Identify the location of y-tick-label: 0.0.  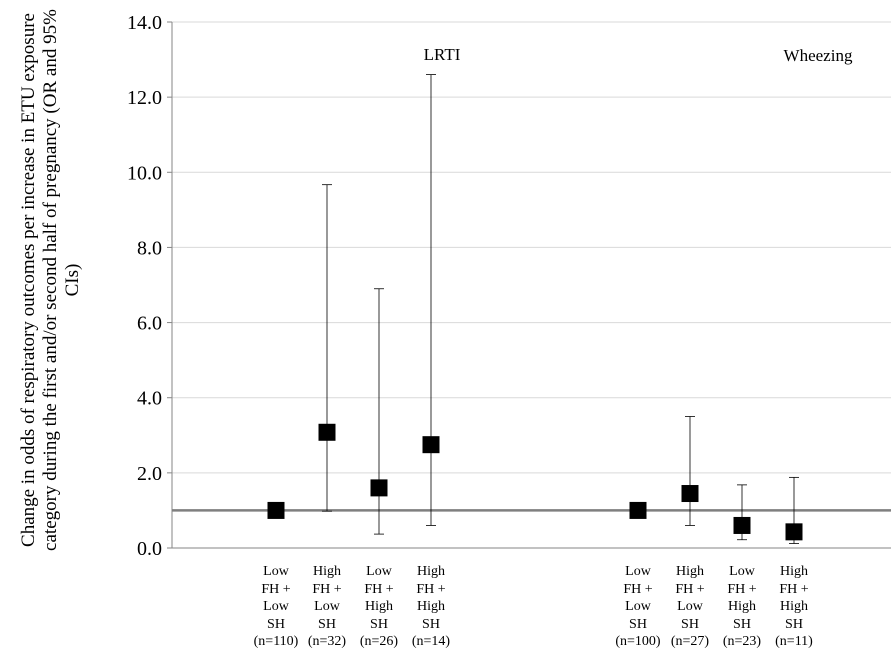
(149, 549).